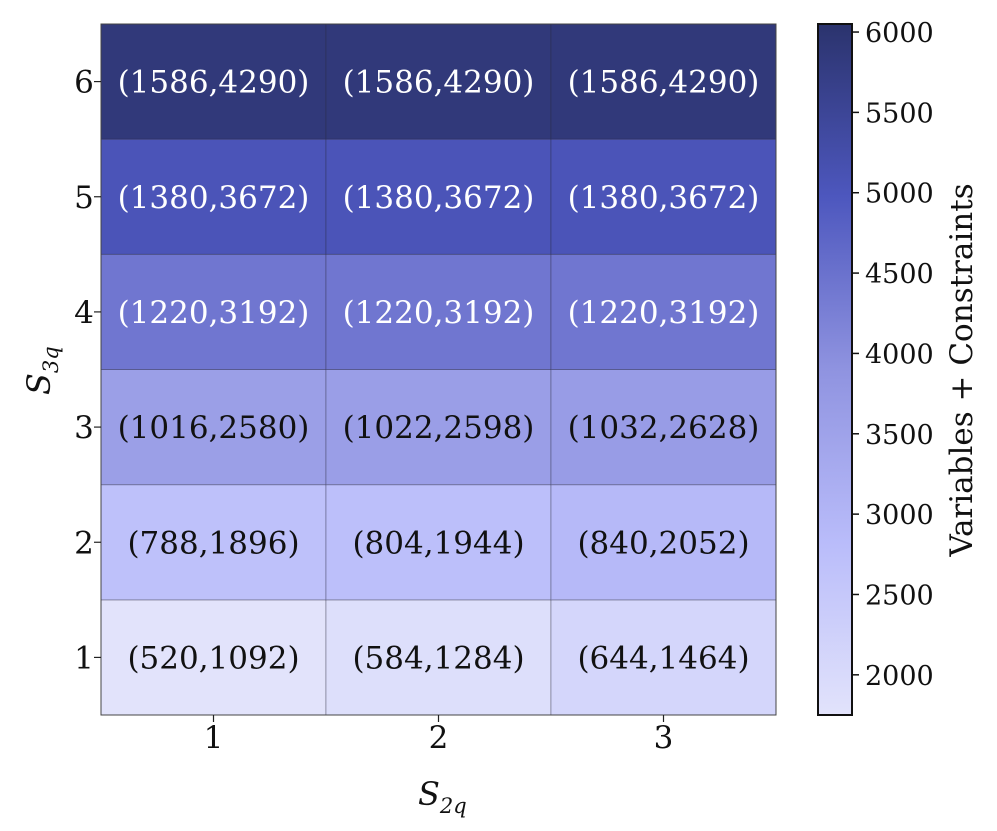 Image resolution: width=997 pixels, height=831 pixels. I want to click on colorbar-title: Variables + Constraints, so click(962, 370).